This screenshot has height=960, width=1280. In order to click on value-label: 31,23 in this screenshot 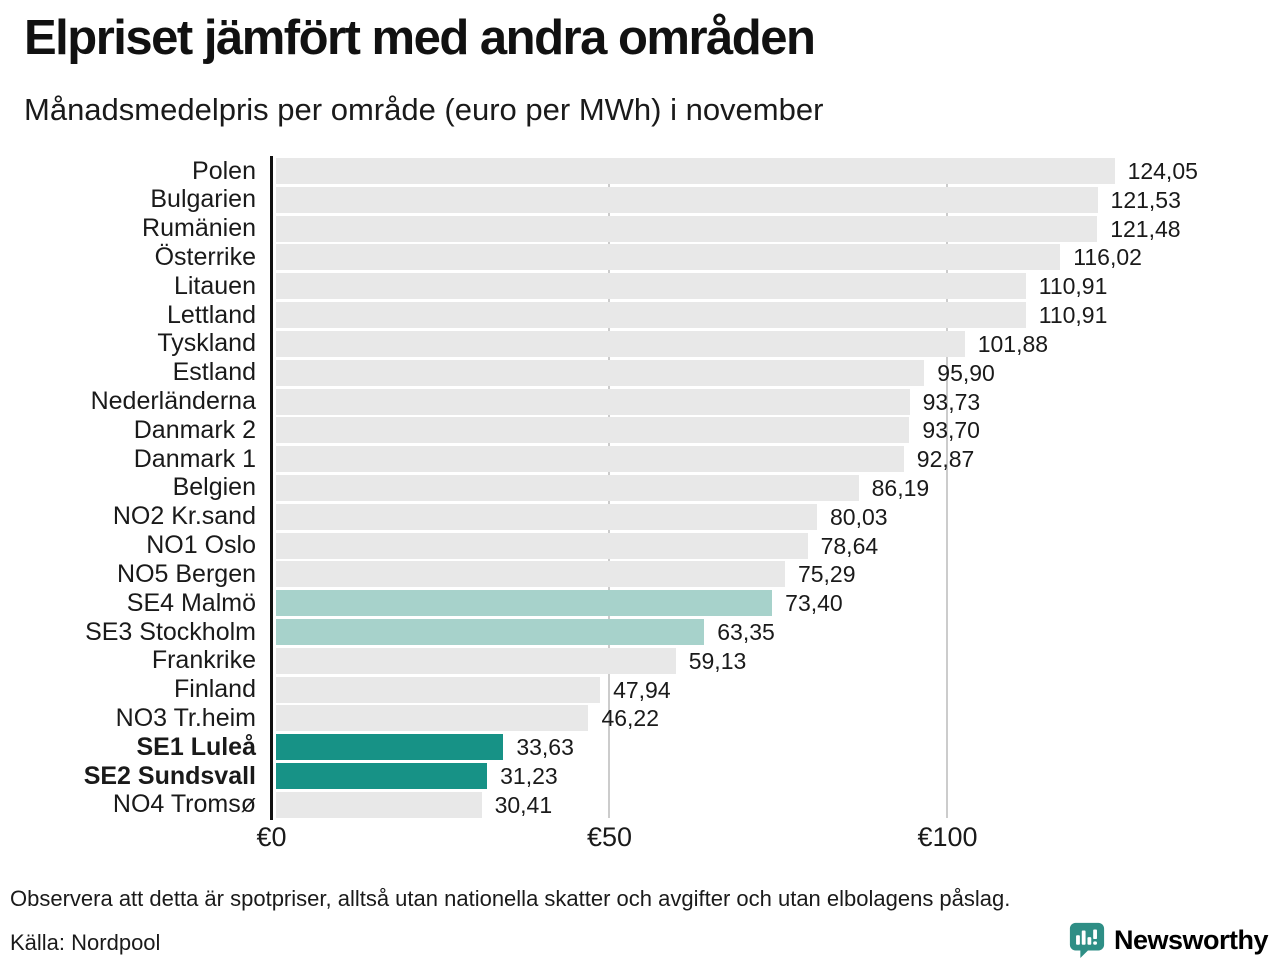, I will do `click(529, 776)`.